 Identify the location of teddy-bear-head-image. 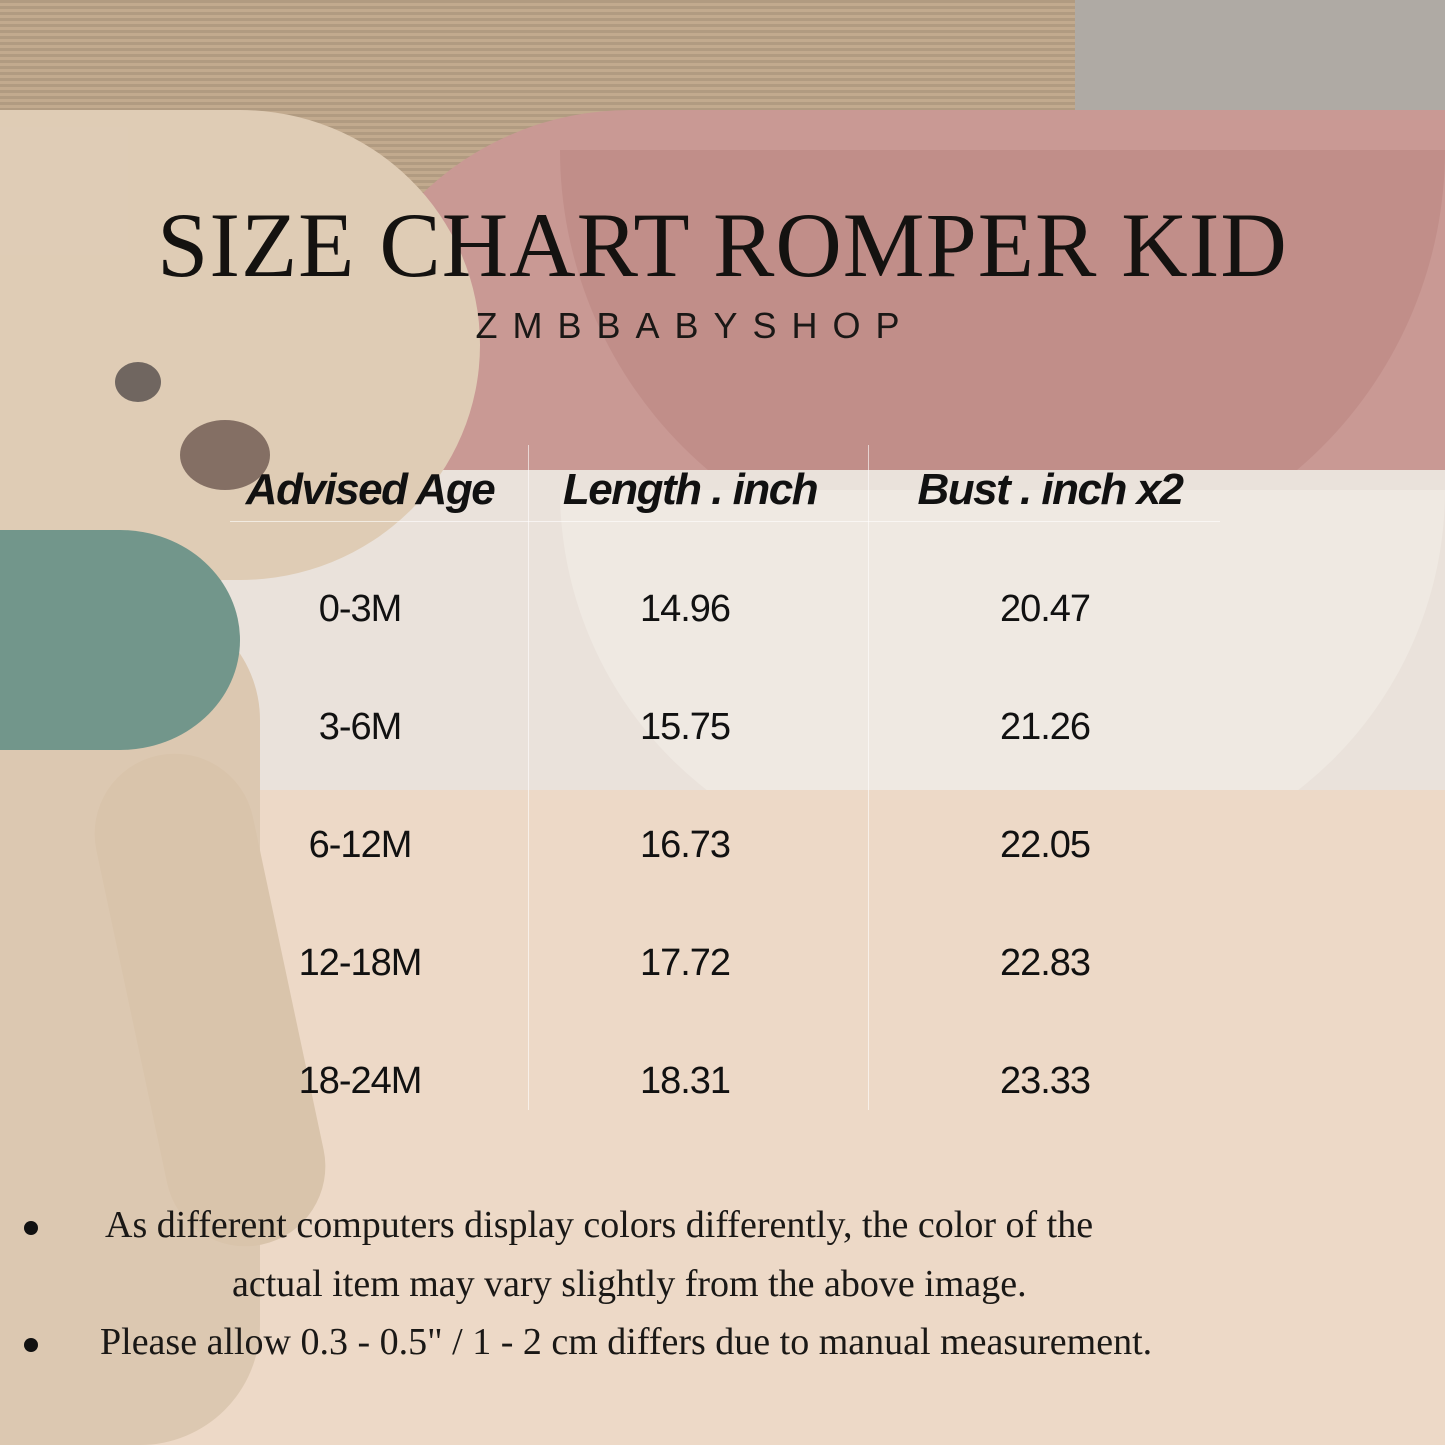
(240, 345).